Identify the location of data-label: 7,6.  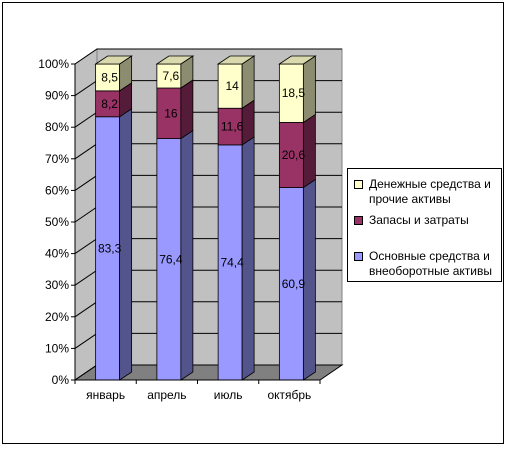
(171, 76).